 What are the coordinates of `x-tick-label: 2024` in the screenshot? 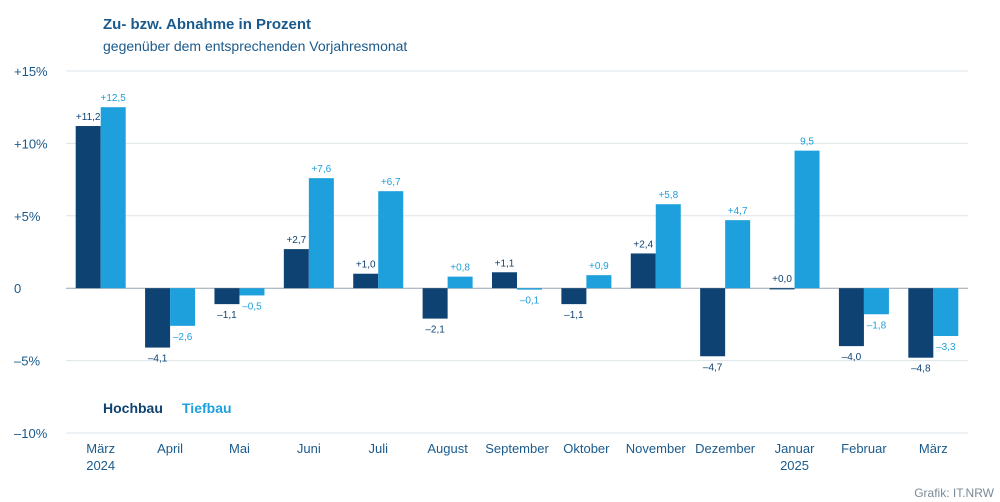 It's located at (100, 465).